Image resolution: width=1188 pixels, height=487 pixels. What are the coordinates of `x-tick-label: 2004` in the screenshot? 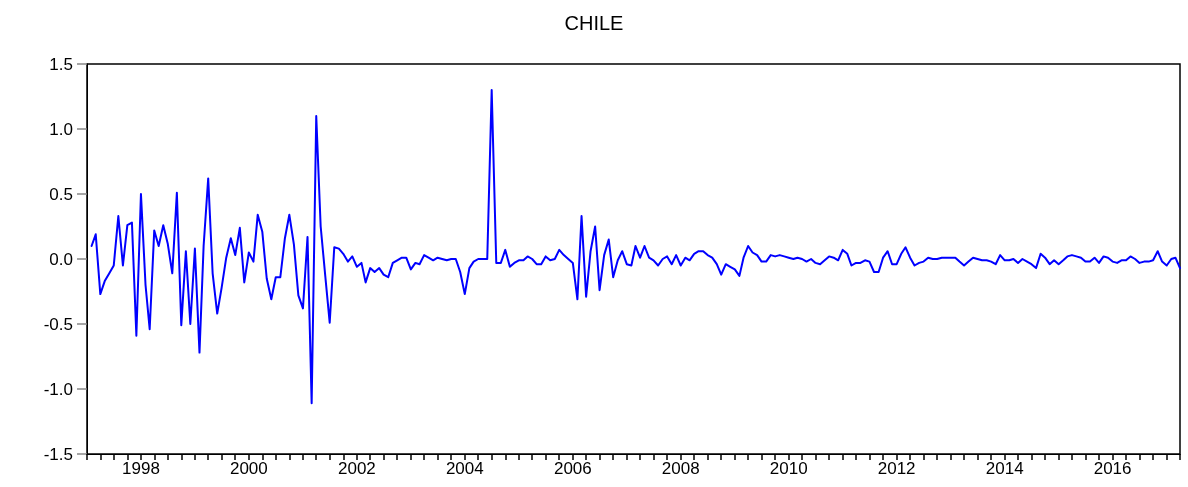 It's located at (464, 468).